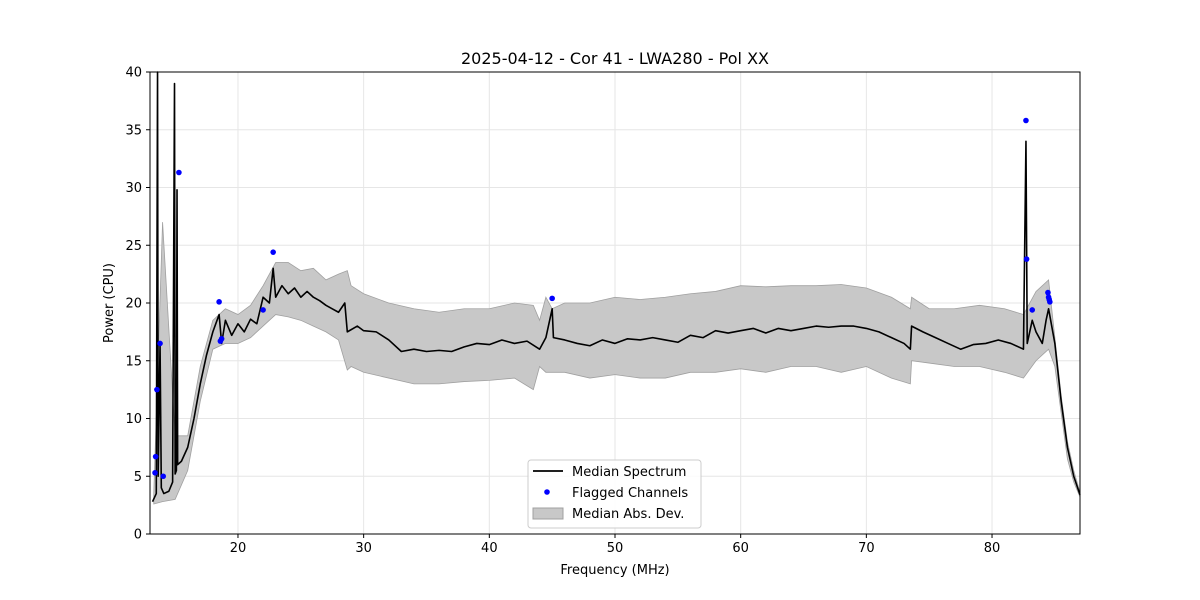 This screenshot has height=600, width=1200. Describe the element at coordinates (629, 472) in the screenshot. I see `legend-median-label: Median Spectrum` at that location.